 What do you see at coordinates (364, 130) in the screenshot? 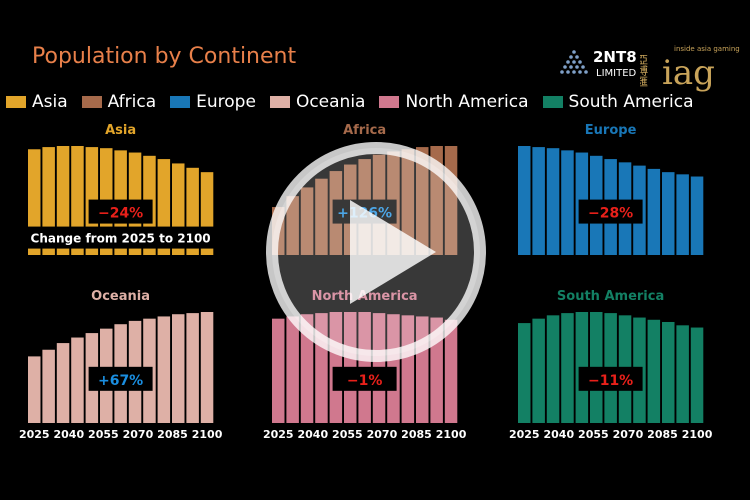
I see `panel-title: Africa` at bounding box center [364, 130].